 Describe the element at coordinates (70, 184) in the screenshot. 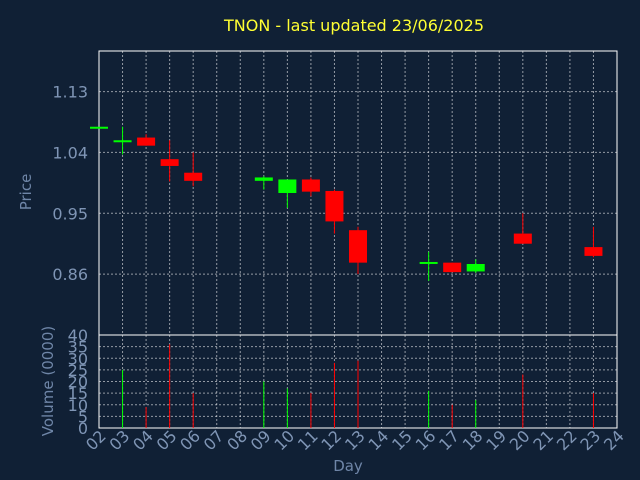

I see `price-axis: 0.86 0.95 1.04 1.13` at that location.